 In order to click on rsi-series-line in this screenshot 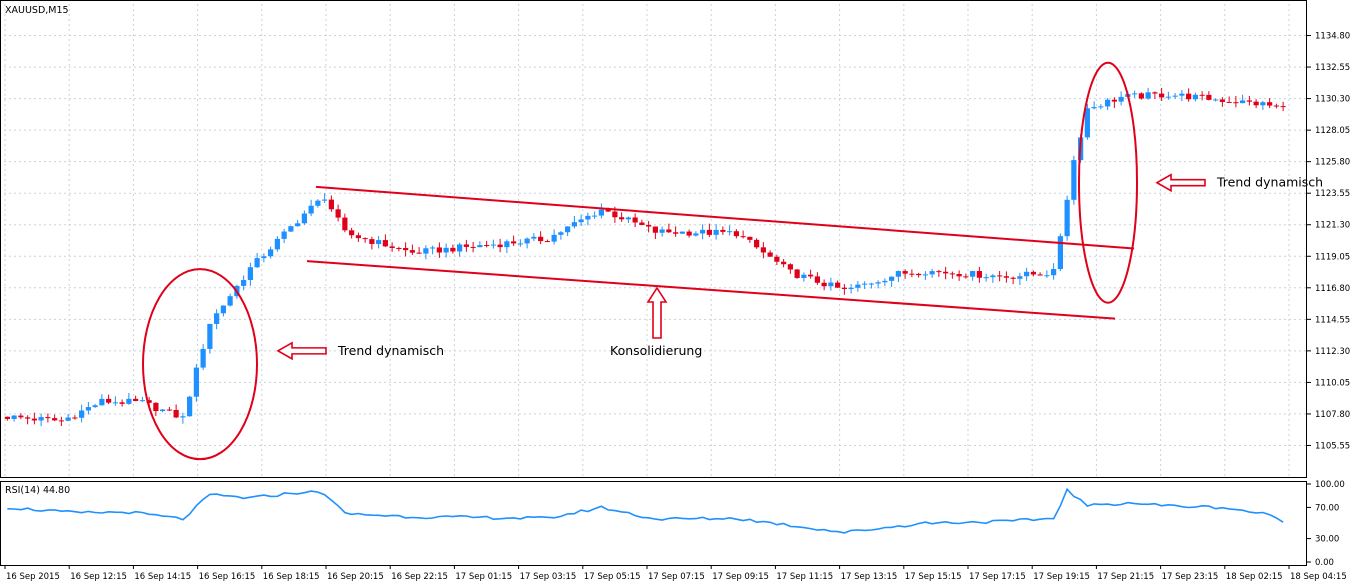, I will do `click(645, 510)`.